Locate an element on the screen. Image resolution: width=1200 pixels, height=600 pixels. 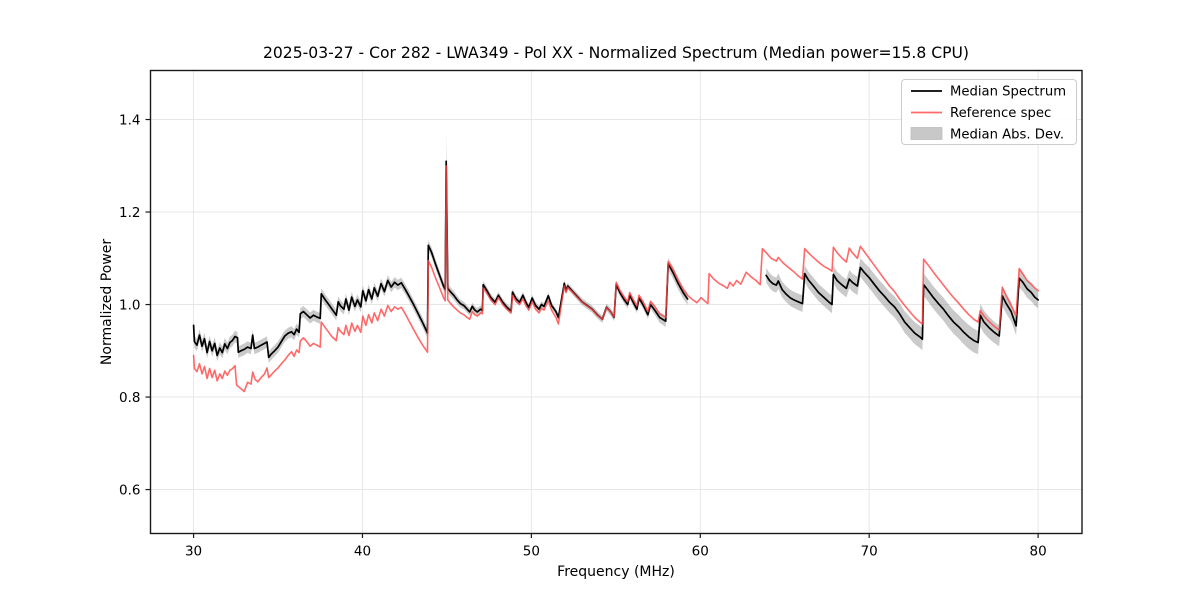
y-tick-label: 0.6 is located at coordinates (129, 490).